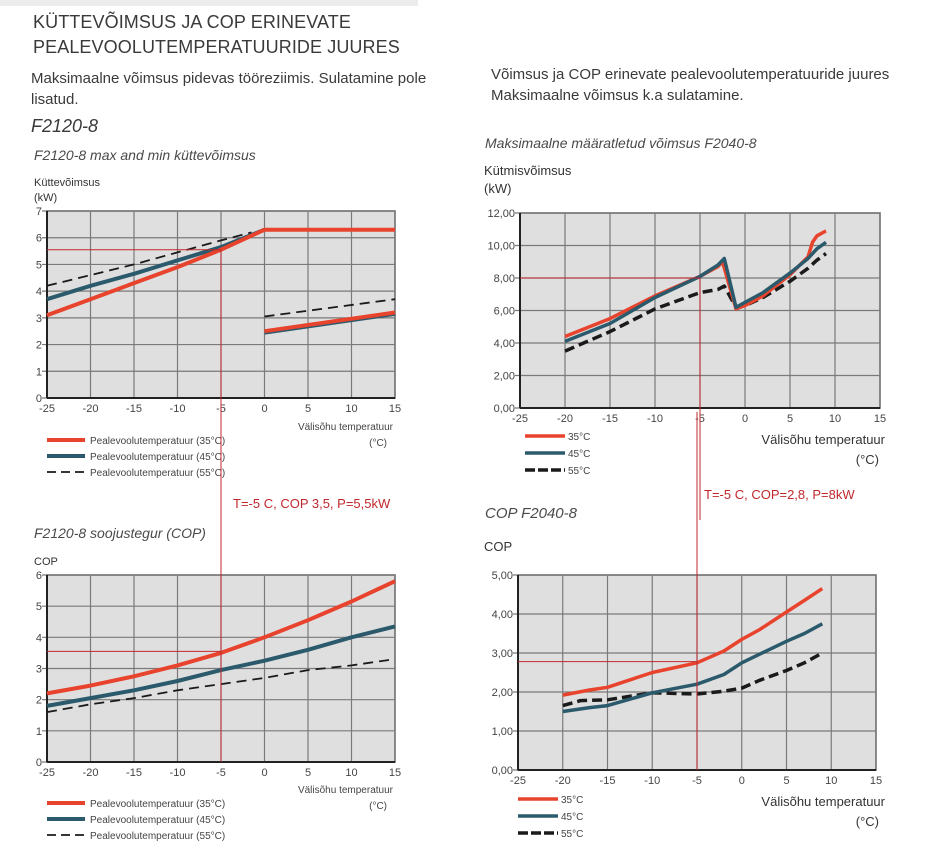  What do you see at coordinates (39, 212) in the screenshot?
I see `y-tick-label: 7` at bounding box center [39, 212].